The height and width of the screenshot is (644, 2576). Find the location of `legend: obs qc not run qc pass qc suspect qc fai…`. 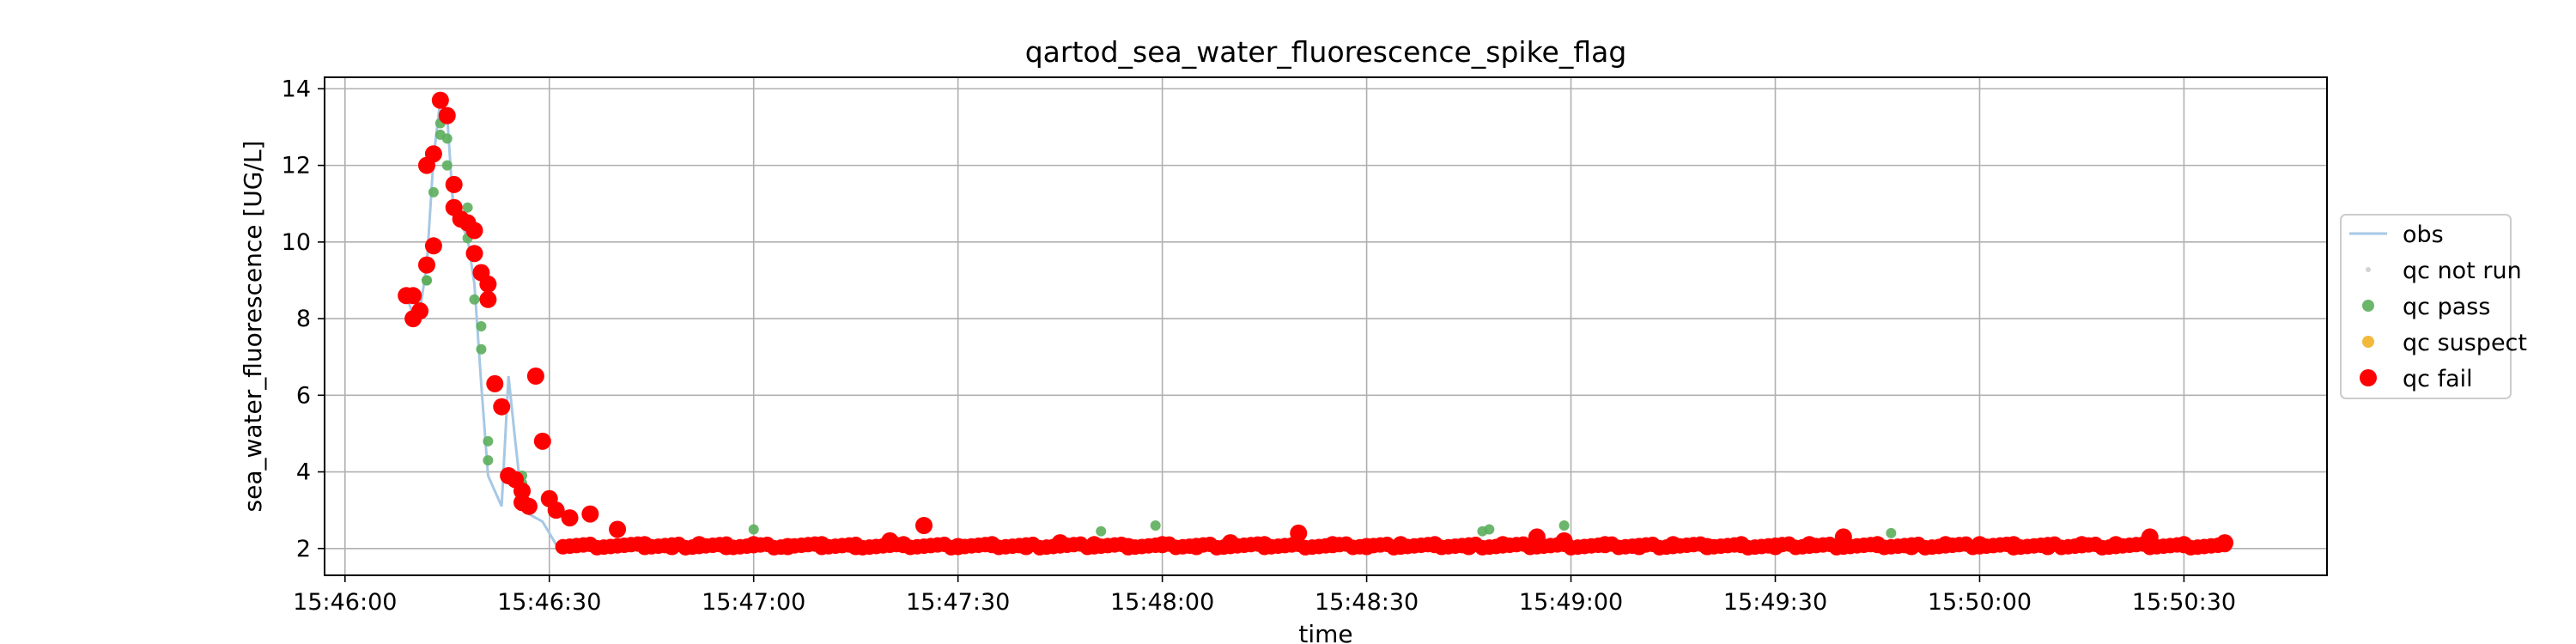

legend: obs qc not run qc pass qc suspect qc fai… is located at coordinates (2434, 306).